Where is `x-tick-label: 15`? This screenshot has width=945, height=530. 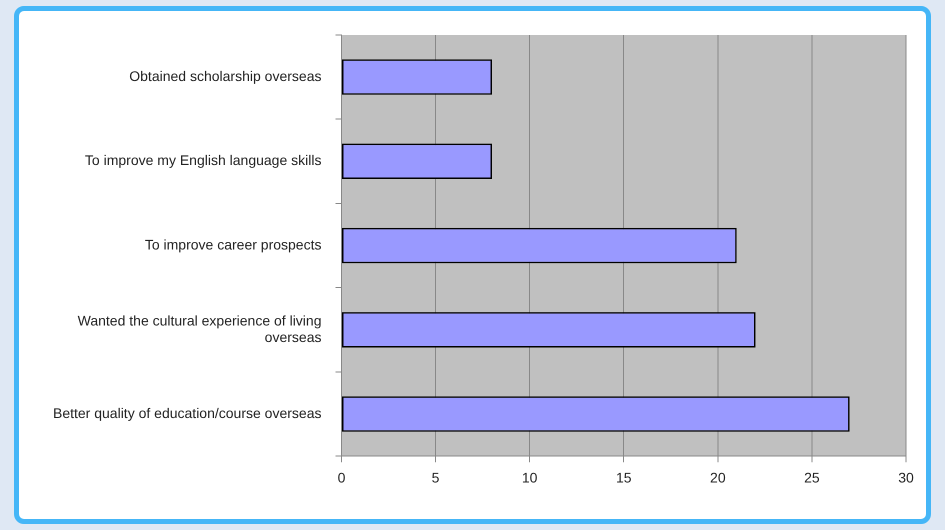
x-tick-label: 15 is located at coordinates (624, 477).